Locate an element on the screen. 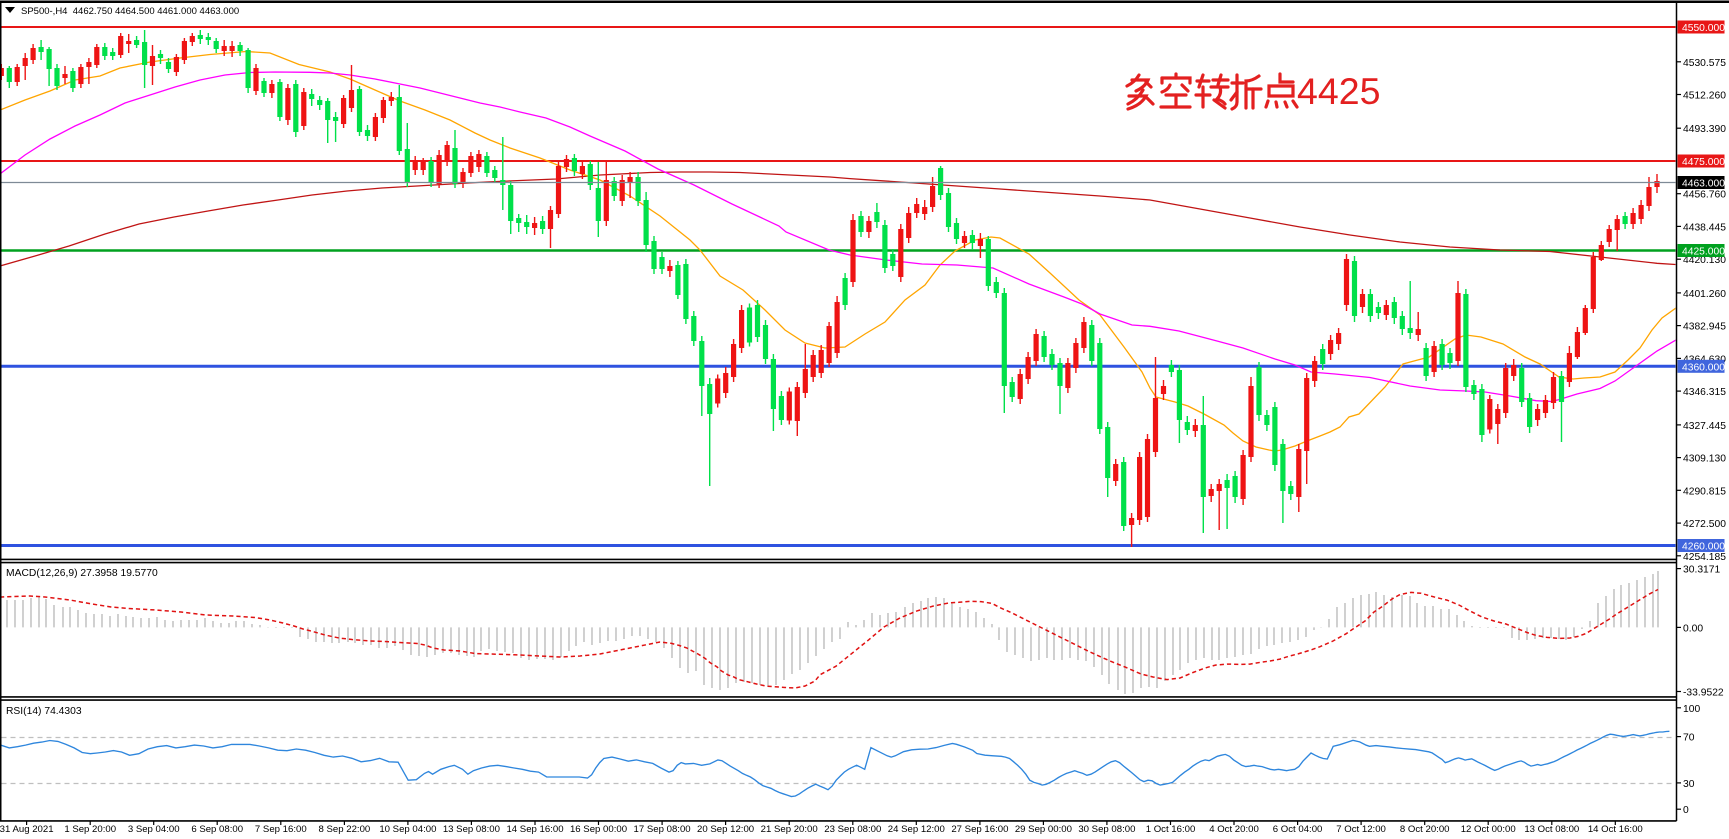  svg-text: -33.9522 is located at coordinates (1703, 693).